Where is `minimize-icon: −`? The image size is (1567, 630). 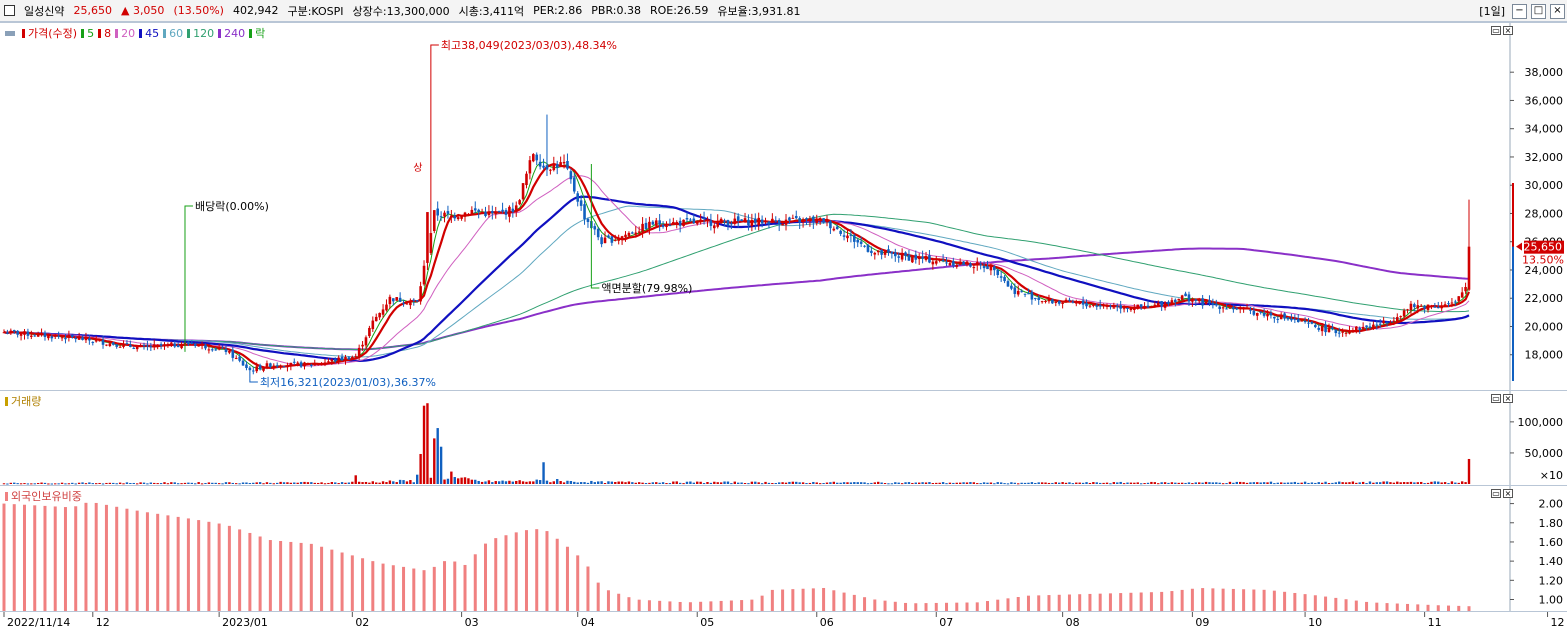
minimize-icon: − is located at coordinates (1519, 11).